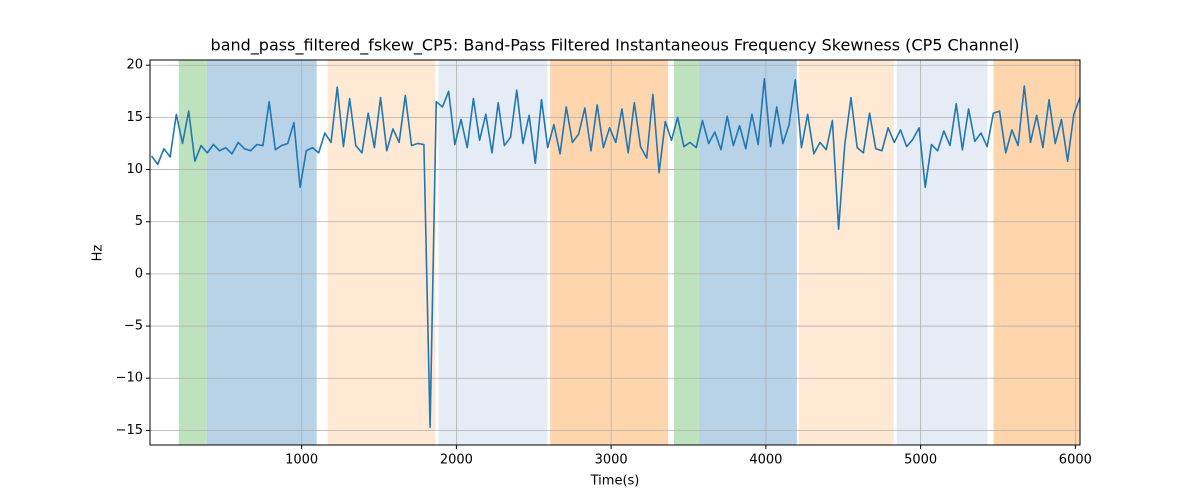  What do you see at coordinates (133, 326) in the screenshot?
I see `y-tick-label: −5` at bounding box center [133, 326].